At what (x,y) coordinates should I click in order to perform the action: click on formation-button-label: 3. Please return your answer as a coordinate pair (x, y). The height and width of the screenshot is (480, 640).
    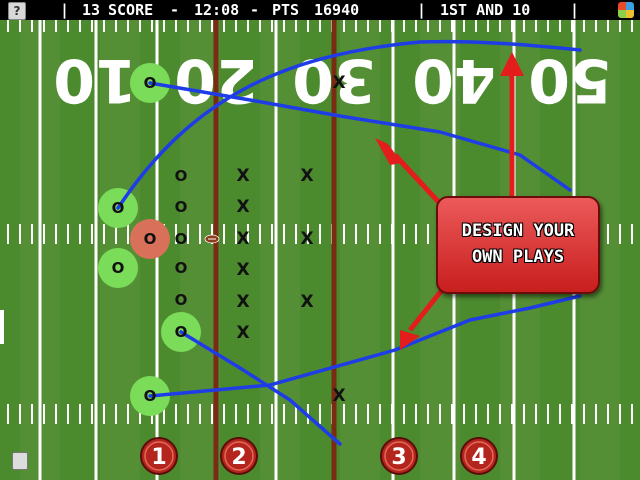
    Looking at the image, I should click on (398, 457).